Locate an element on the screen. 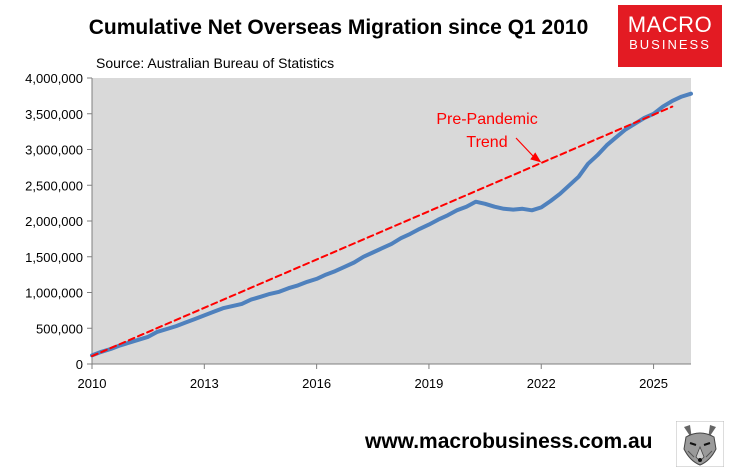 The height and width of the screenshot is (474, 734). macrobusiness-logo: MACRO BUSINESS is located at coordinates (670, 36).